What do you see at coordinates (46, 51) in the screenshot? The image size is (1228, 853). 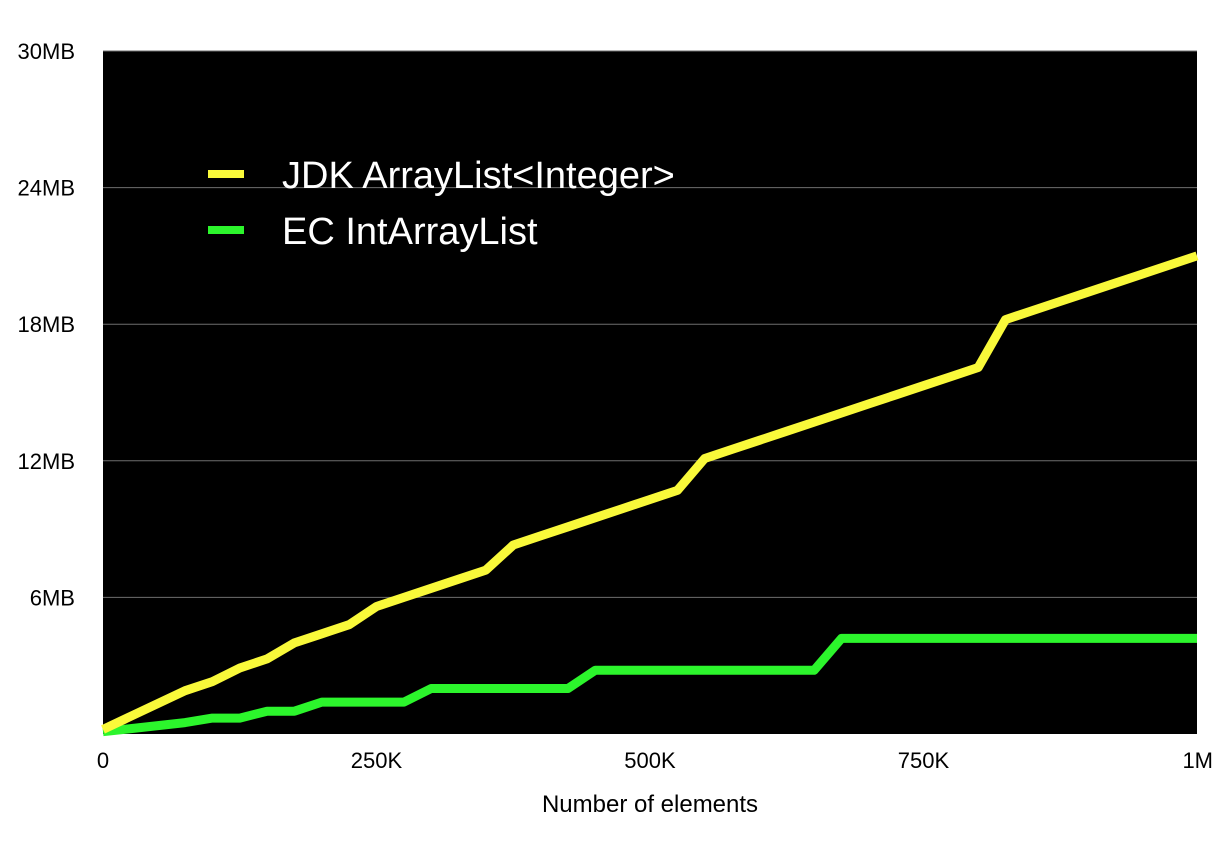 I see `y-tick-label: 30MB` at bounding box center [46, 51].